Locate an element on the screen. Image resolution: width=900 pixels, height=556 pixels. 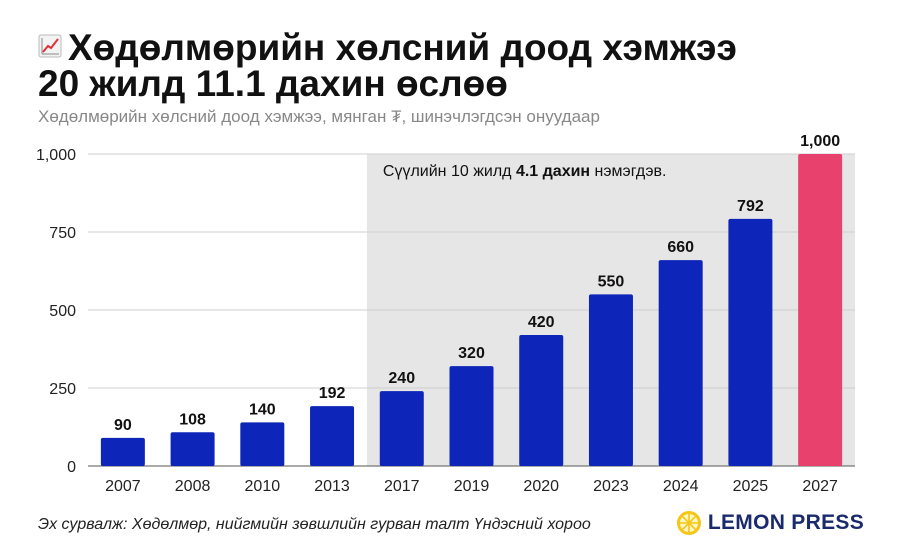
chart-increasing-icon is located at coordinates (50, 46).